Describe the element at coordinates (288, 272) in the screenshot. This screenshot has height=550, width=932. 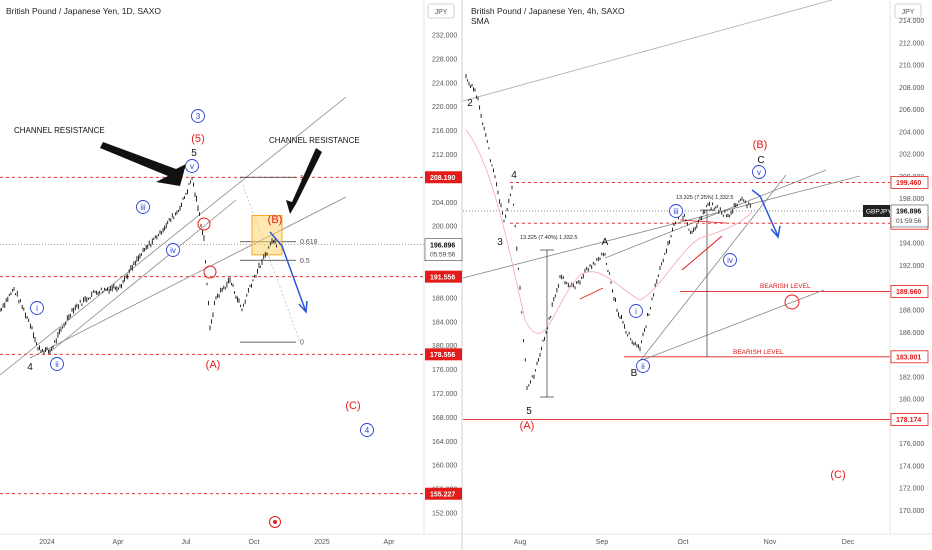
I see `left-projection-arrow` at that location.